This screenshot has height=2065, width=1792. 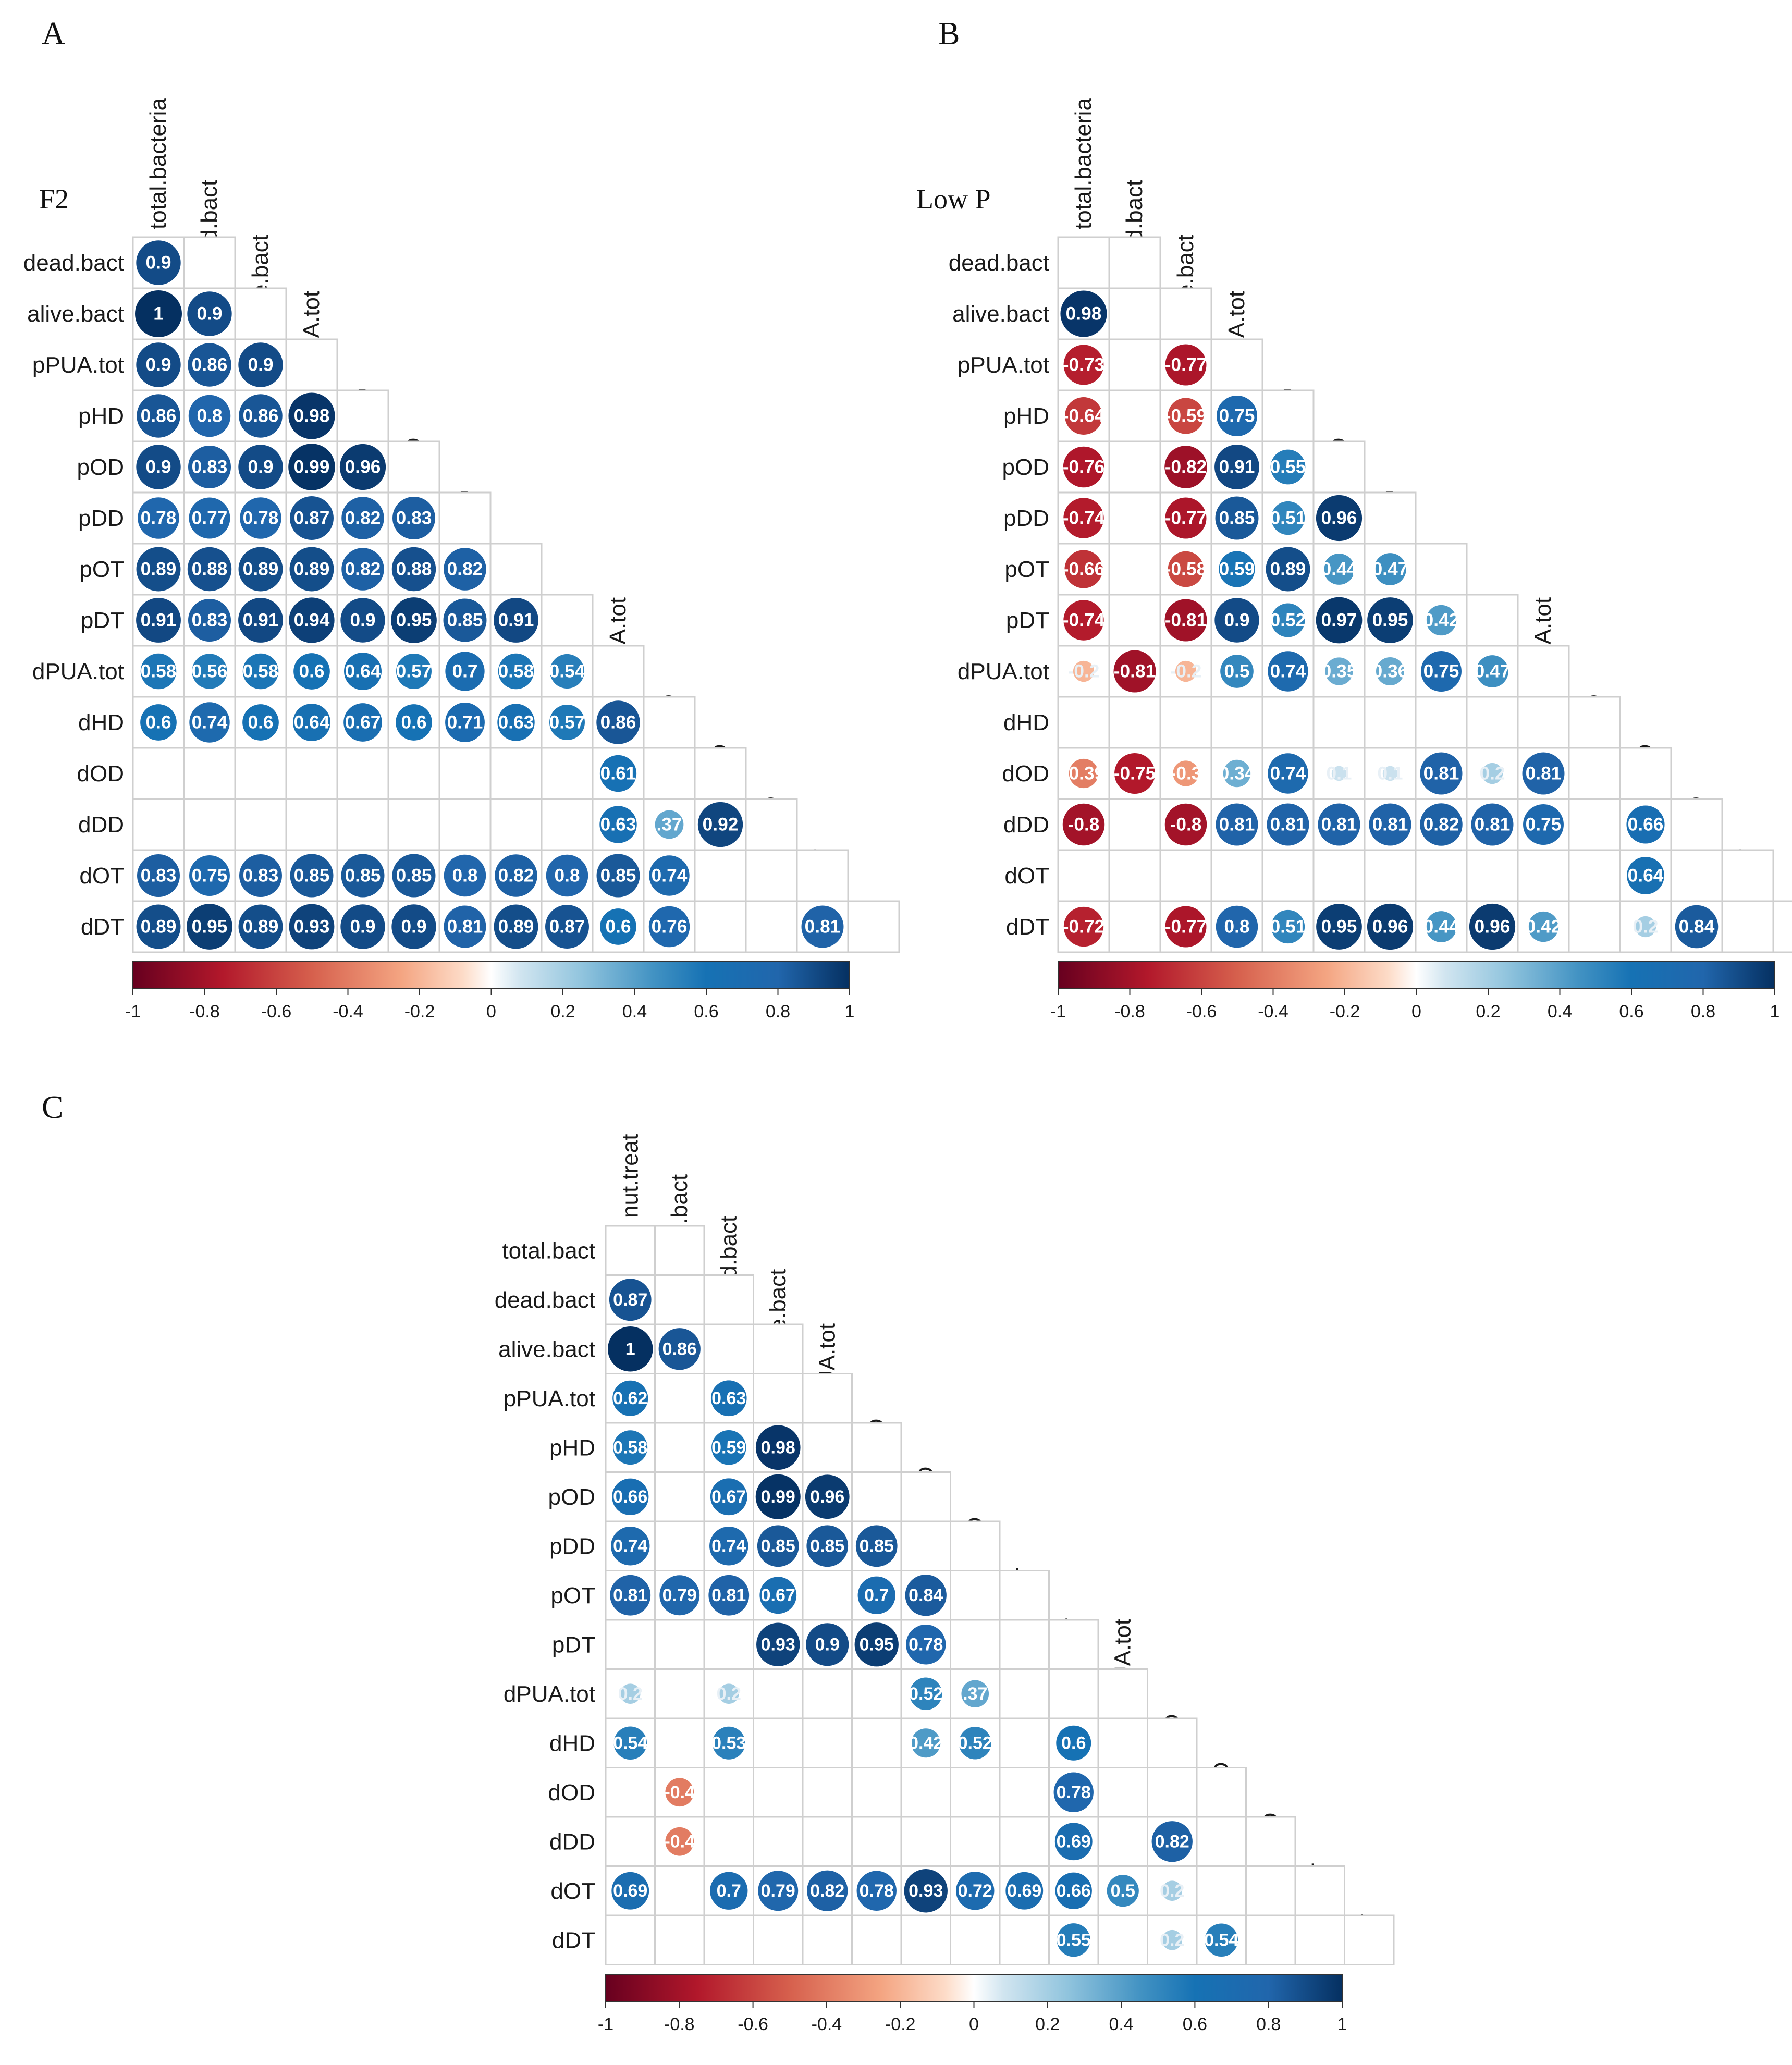 I want to click on correlation-value: 0.95, so click(x=1339, y=927).